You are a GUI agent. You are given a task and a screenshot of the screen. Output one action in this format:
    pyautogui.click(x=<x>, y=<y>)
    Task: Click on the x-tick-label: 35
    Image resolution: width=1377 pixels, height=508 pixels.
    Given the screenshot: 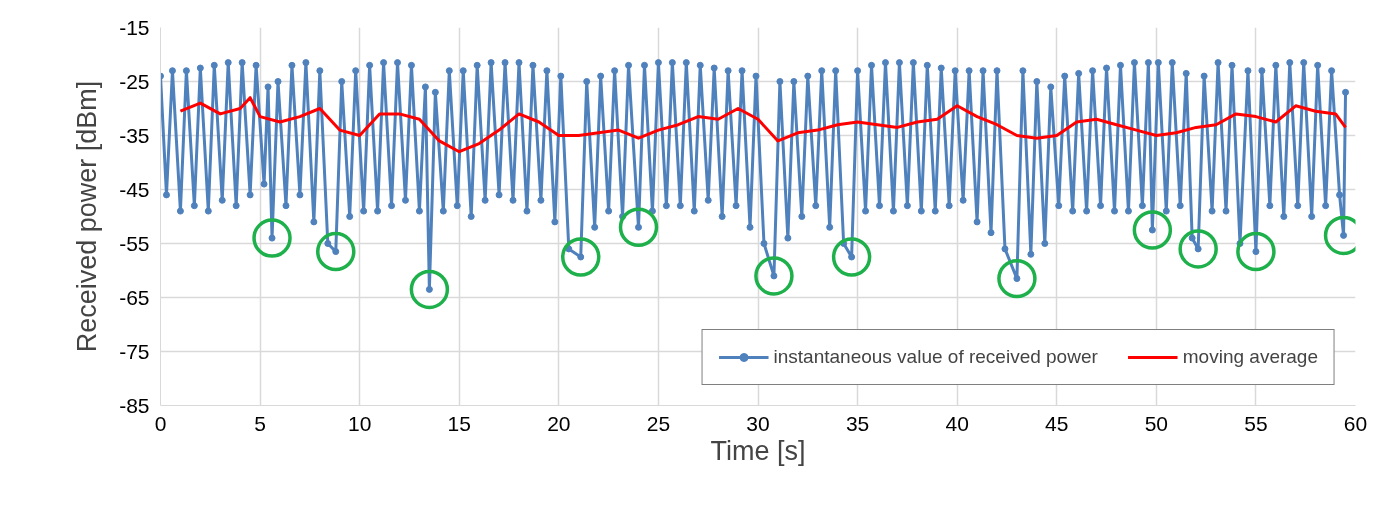 What is the action you would take?
    pyautogui.click(x=857, y=423)
    